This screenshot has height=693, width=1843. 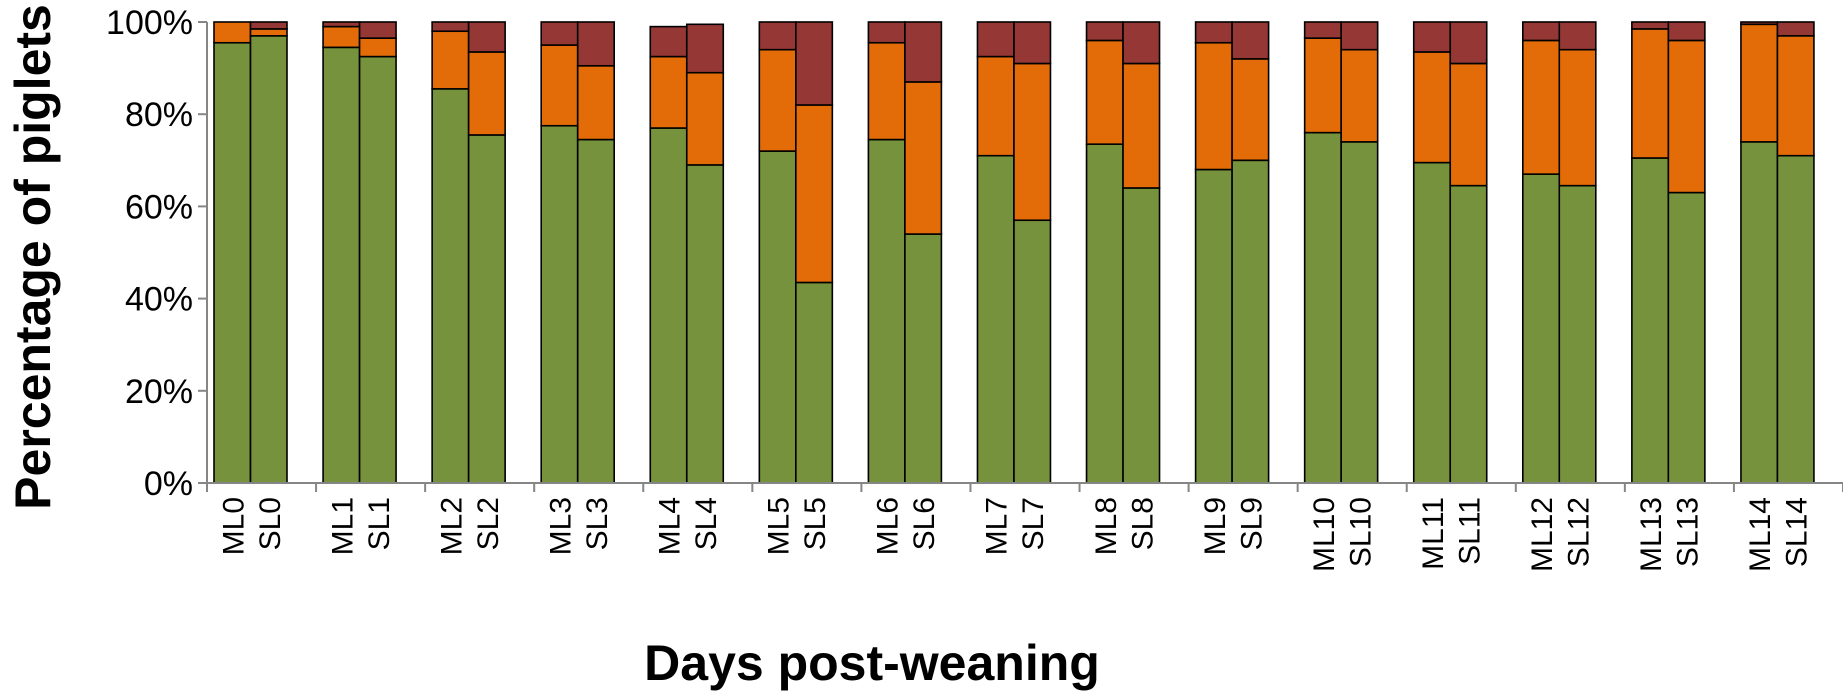 I want to click on x-tick-label: SL14, so click(x=1797, y=532).